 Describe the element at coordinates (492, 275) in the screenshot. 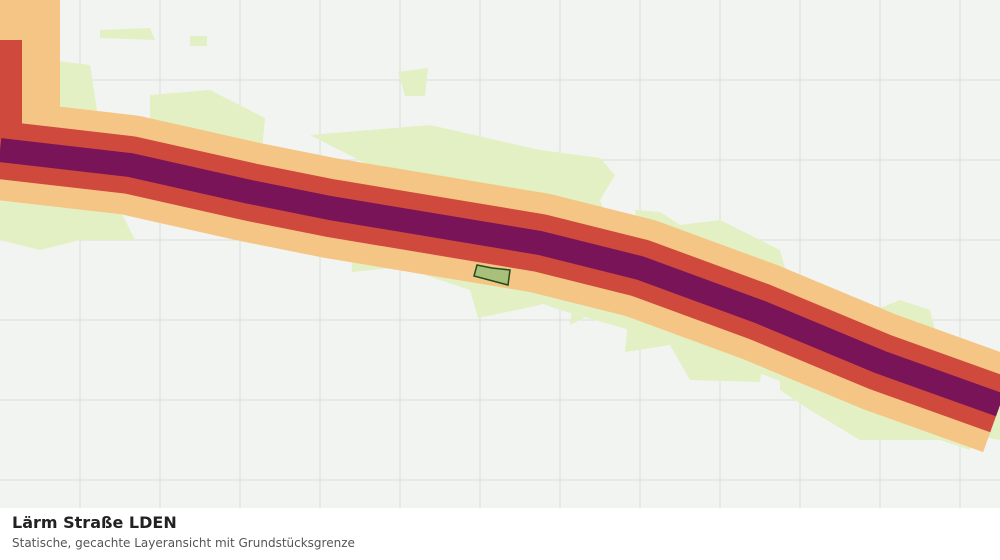

I see `parcel-boundary` at that location.